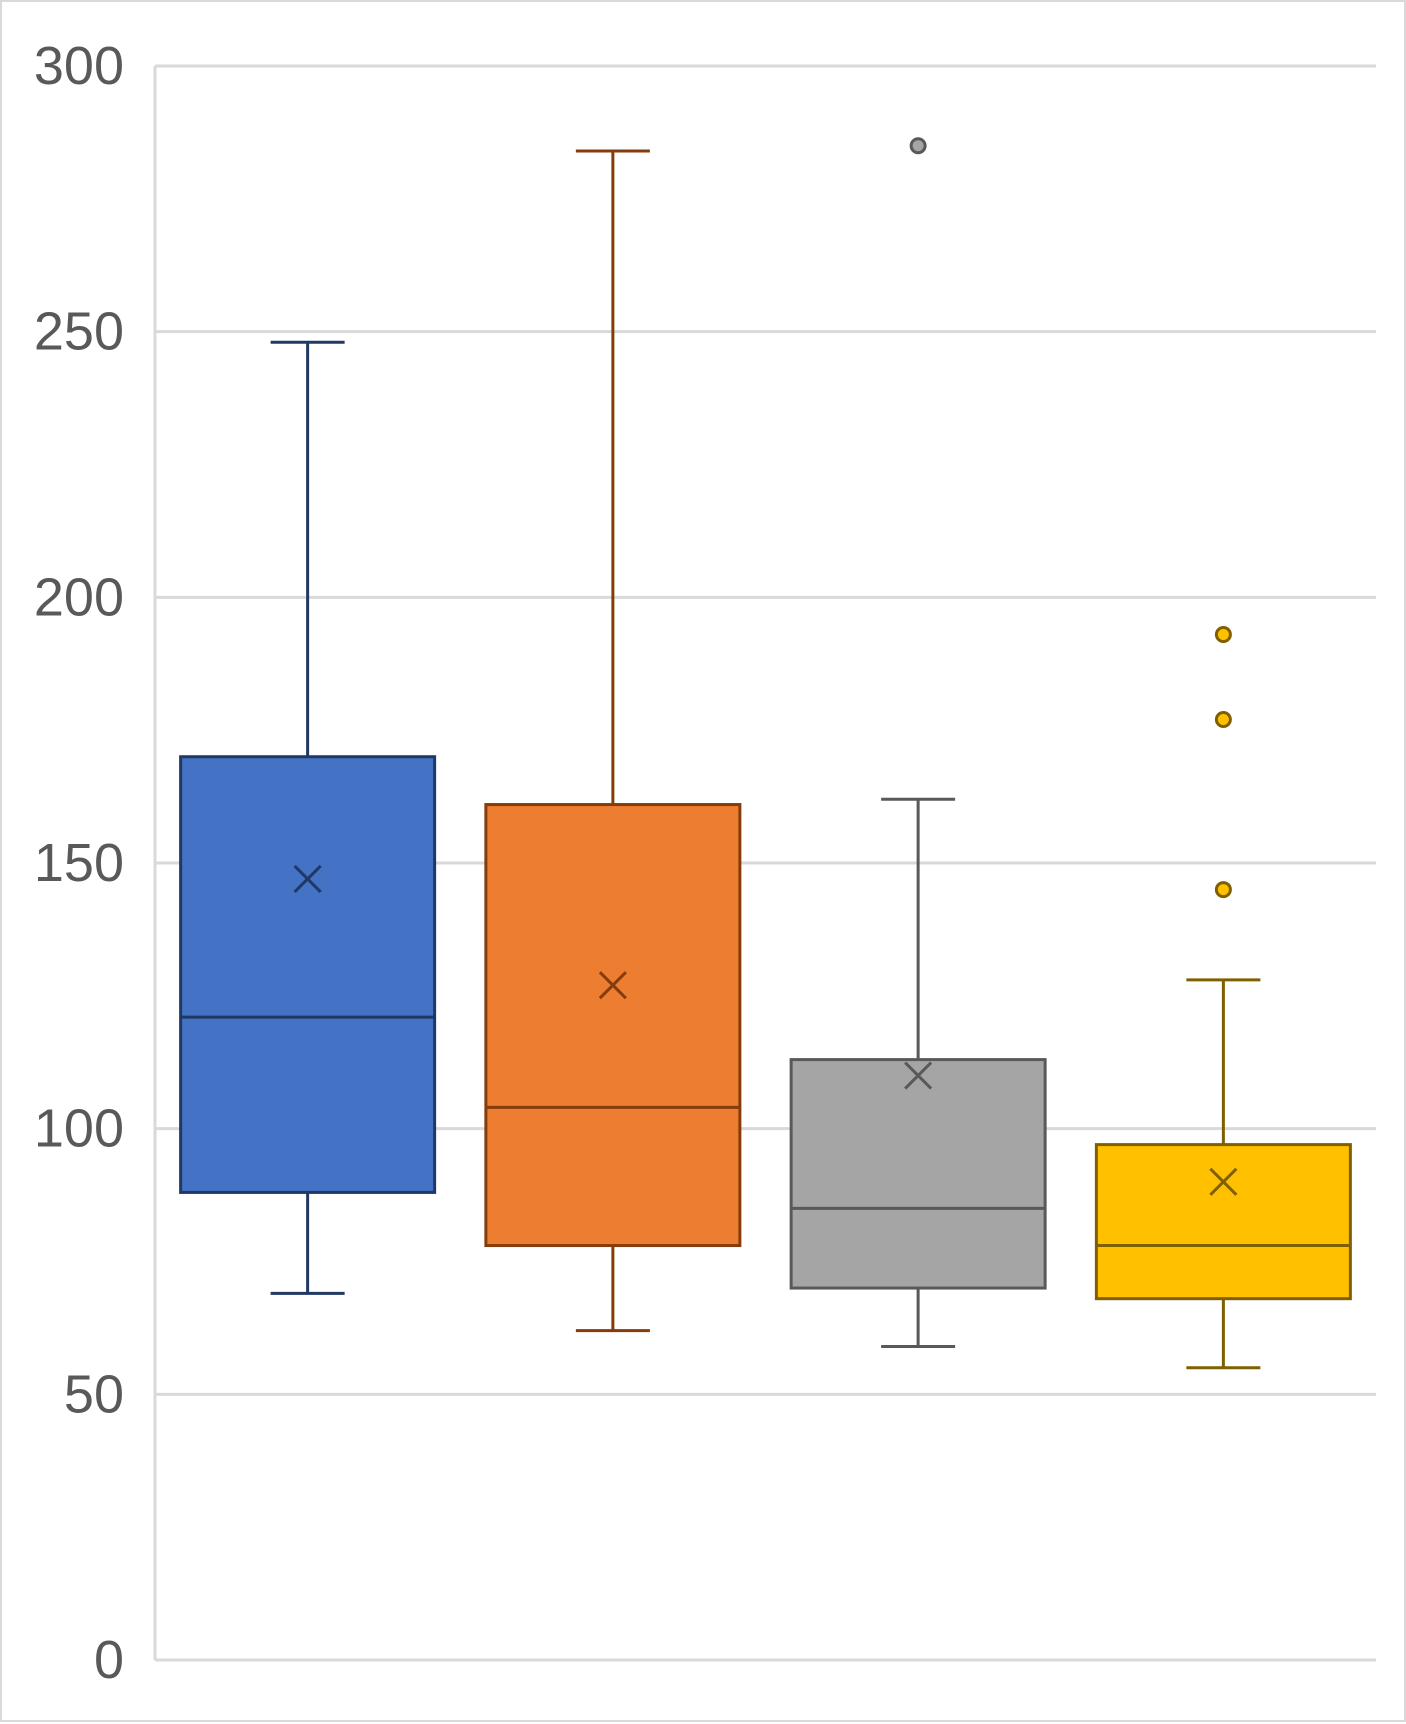 The image size is (1406, 1724). I want to click on y-tick-label-300: 300, so click(79, 66).